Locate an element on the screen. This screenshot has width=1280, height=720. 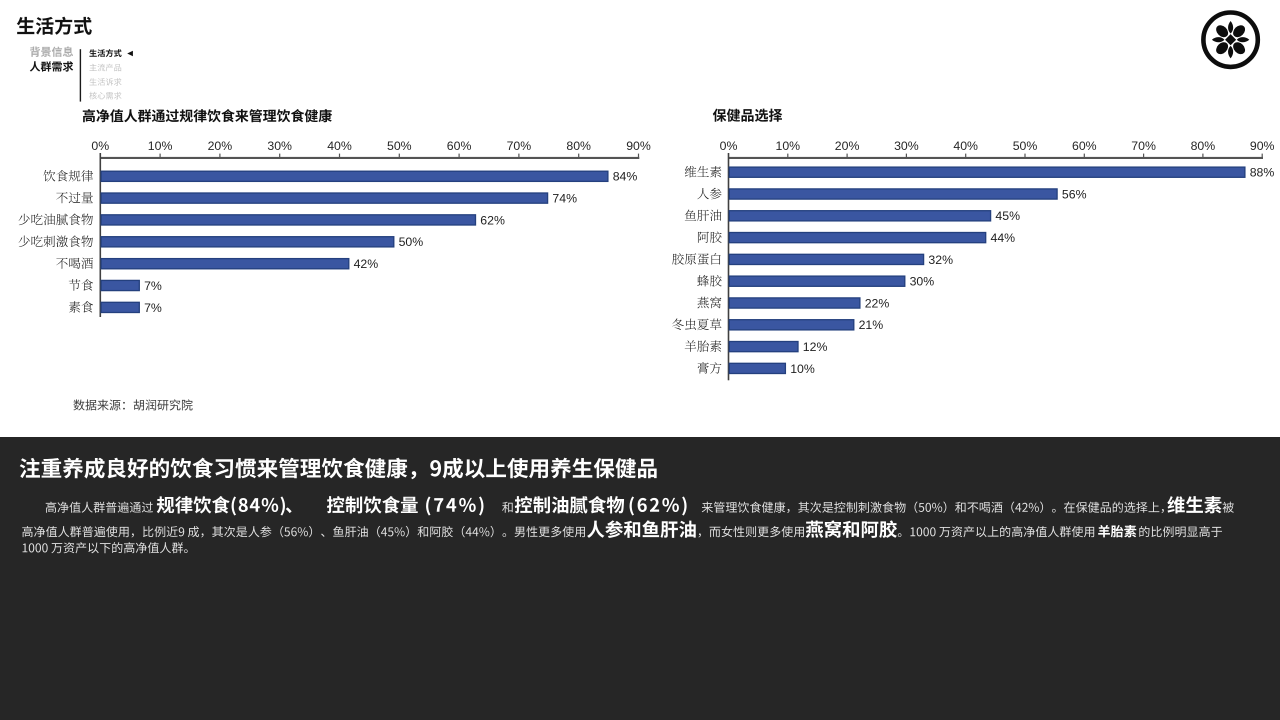
svg-text: 62% is located at coordinates (492, 220).